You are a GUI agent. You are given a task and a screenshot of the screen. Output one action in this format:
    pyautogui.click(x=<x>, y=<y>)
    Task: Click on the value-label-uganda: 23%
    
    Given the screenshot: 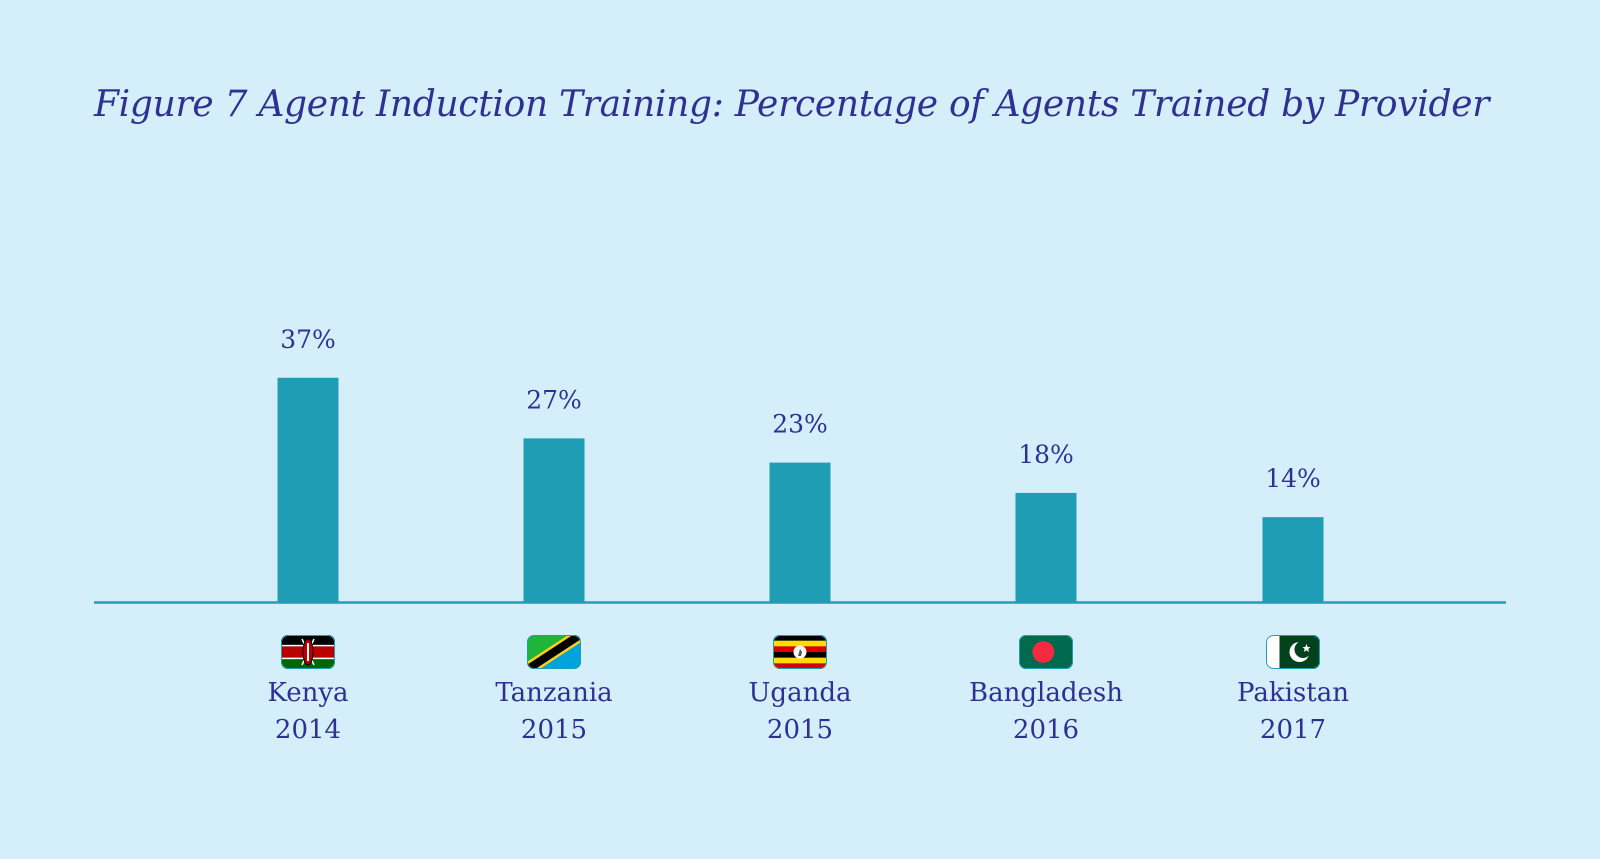 What is the action you would take?
    pyautogui.click(x=800, y=424)
    